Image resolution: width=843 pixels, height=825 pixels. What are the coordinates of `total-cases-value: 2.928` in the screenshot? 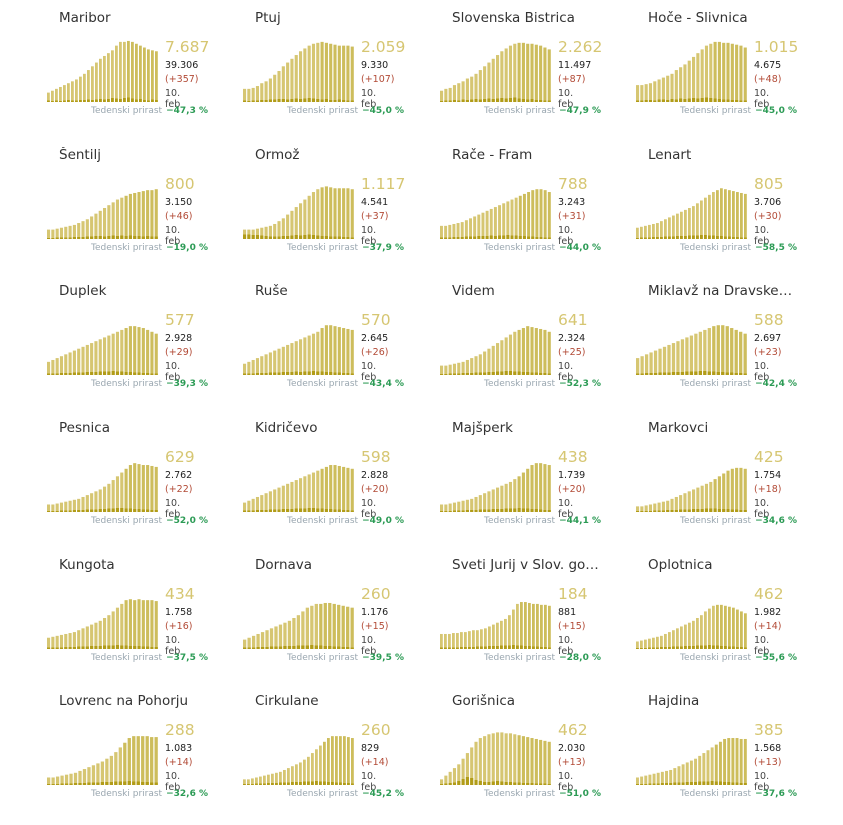 It's located at (179, 338).